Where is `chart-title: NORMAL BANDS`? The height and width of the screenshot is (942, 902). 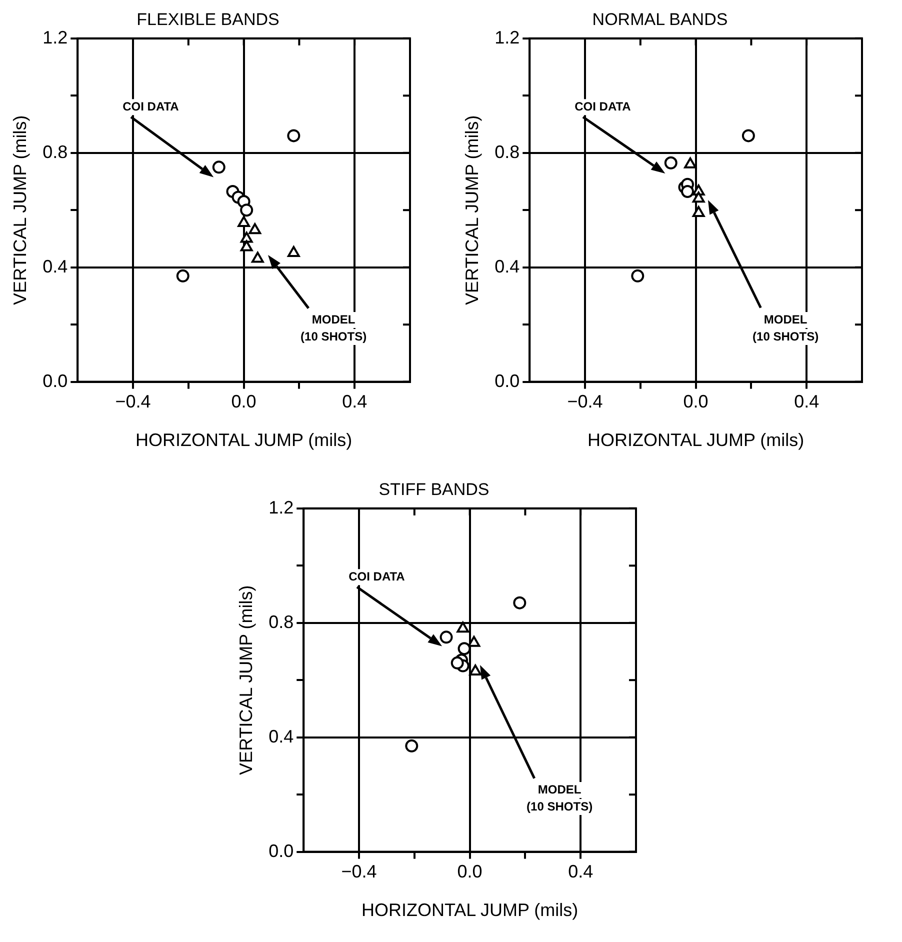
chart-title: NORMAL BANDS is located at coordinates (660, 19).